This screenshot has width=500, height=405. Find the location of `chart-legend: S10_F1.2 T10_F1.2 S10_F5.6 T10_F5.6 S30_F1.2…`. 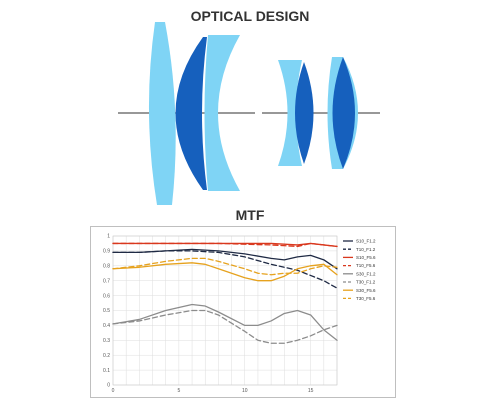

chart-legend: S10_F1.2 T10_F1.2 S10_F5.6 T10_F5.6 S30_F1.2… is located at coordinates (359, 270).